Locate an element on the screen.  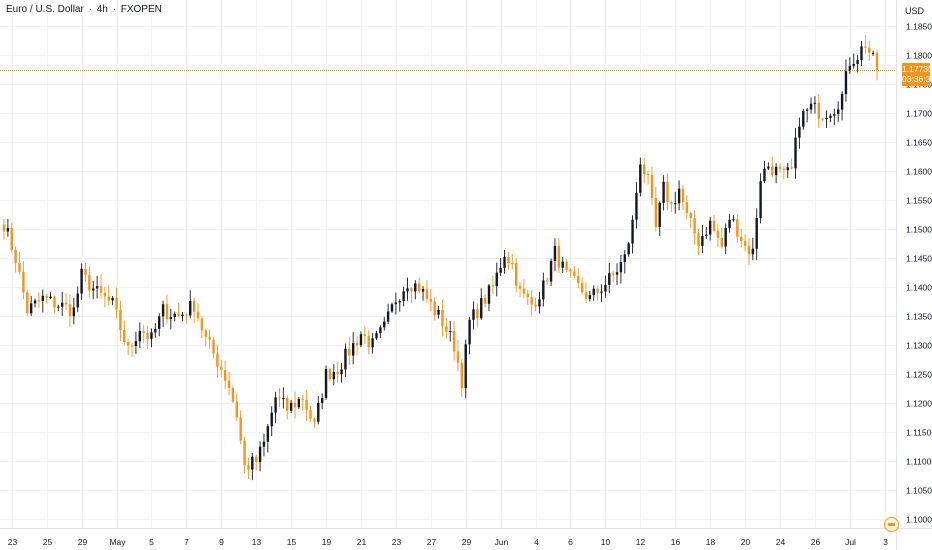
price-tick-label: 1.15000 is located at coordinates (919, 230).